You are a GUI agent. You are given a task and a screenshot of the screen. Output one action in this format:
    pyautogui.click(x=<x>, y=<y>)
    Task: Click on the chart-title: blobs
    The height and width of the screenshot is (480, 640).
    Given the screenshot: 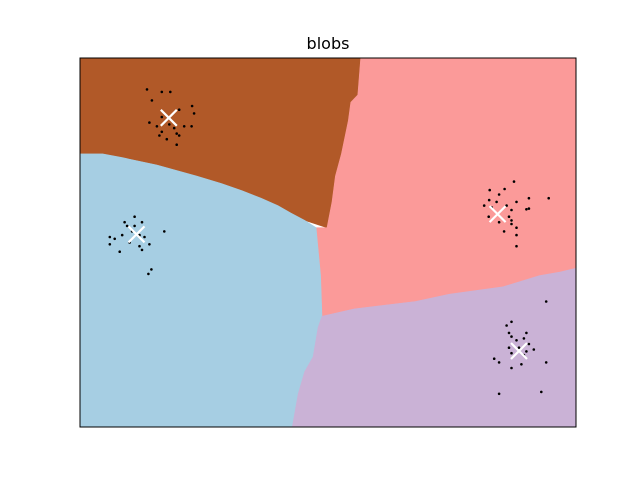 What is the action you would take?
    pyautogui.click(x=328, y=43)
    